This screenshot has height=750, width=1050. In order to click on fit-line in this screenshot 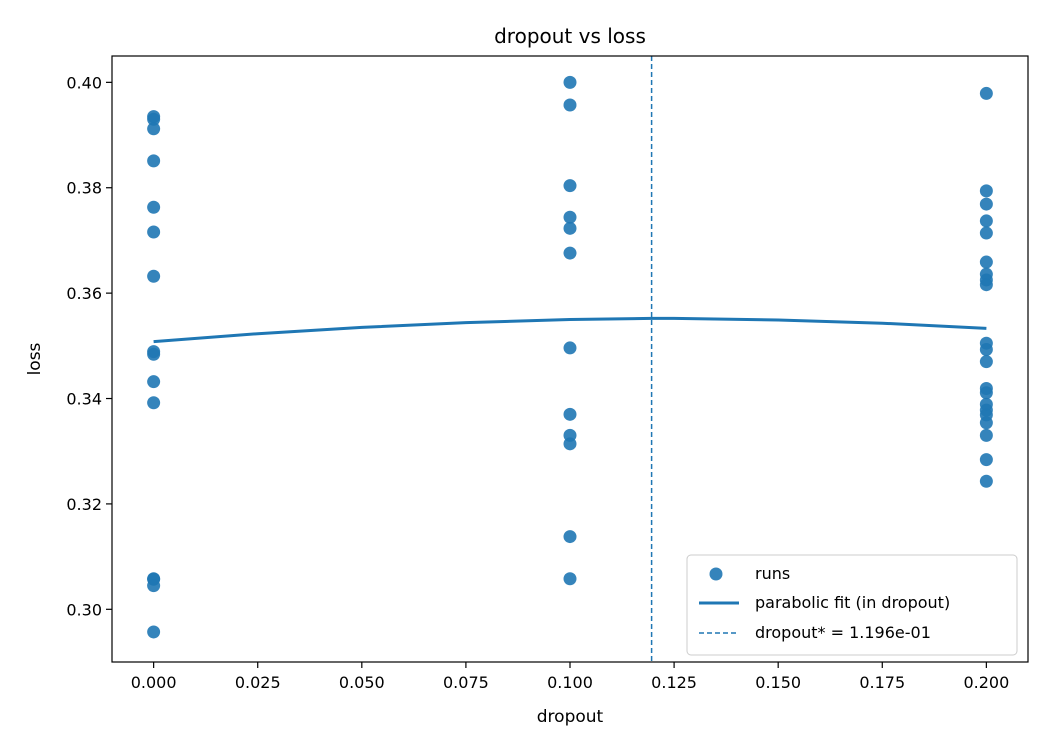, I will do `click(570, 330)`.